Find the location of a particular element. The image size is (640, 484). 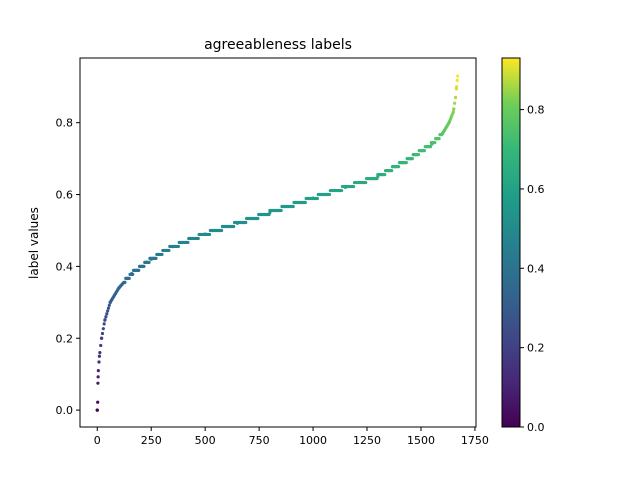

colorbar-tick-label: 0.8 is located at coordinates (536, 110).